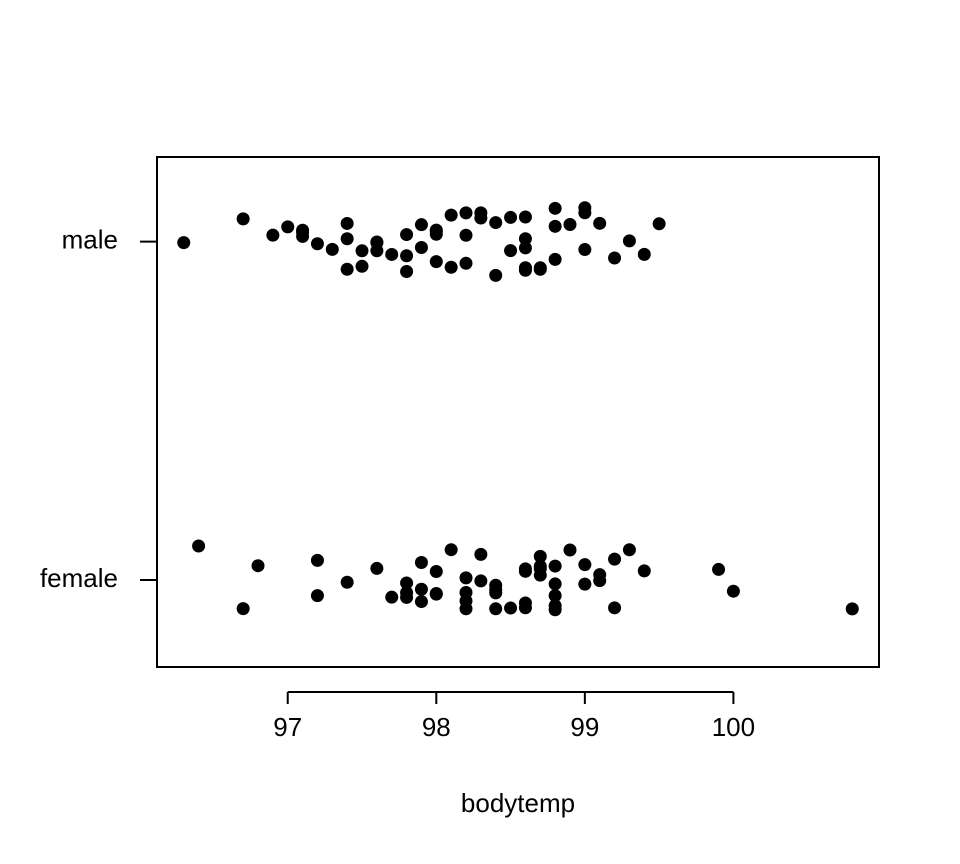  Describe the element at coordinates (90, 239) in the screenshot. I see `y-tick-label: male` at that location.